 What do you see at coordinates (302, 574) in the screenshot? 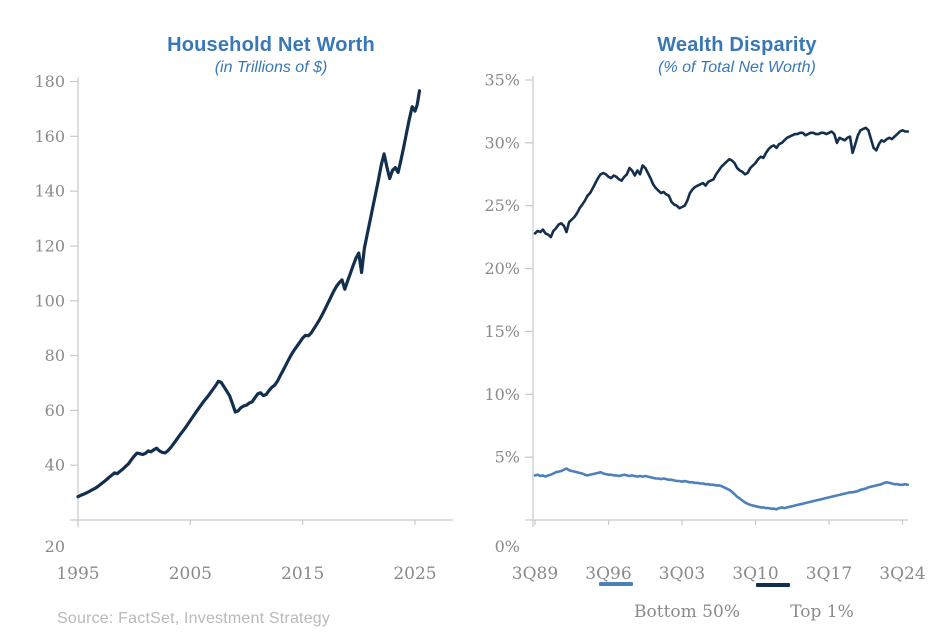
I see `x-tick-label: 2015` at bounding box center [302, 574].